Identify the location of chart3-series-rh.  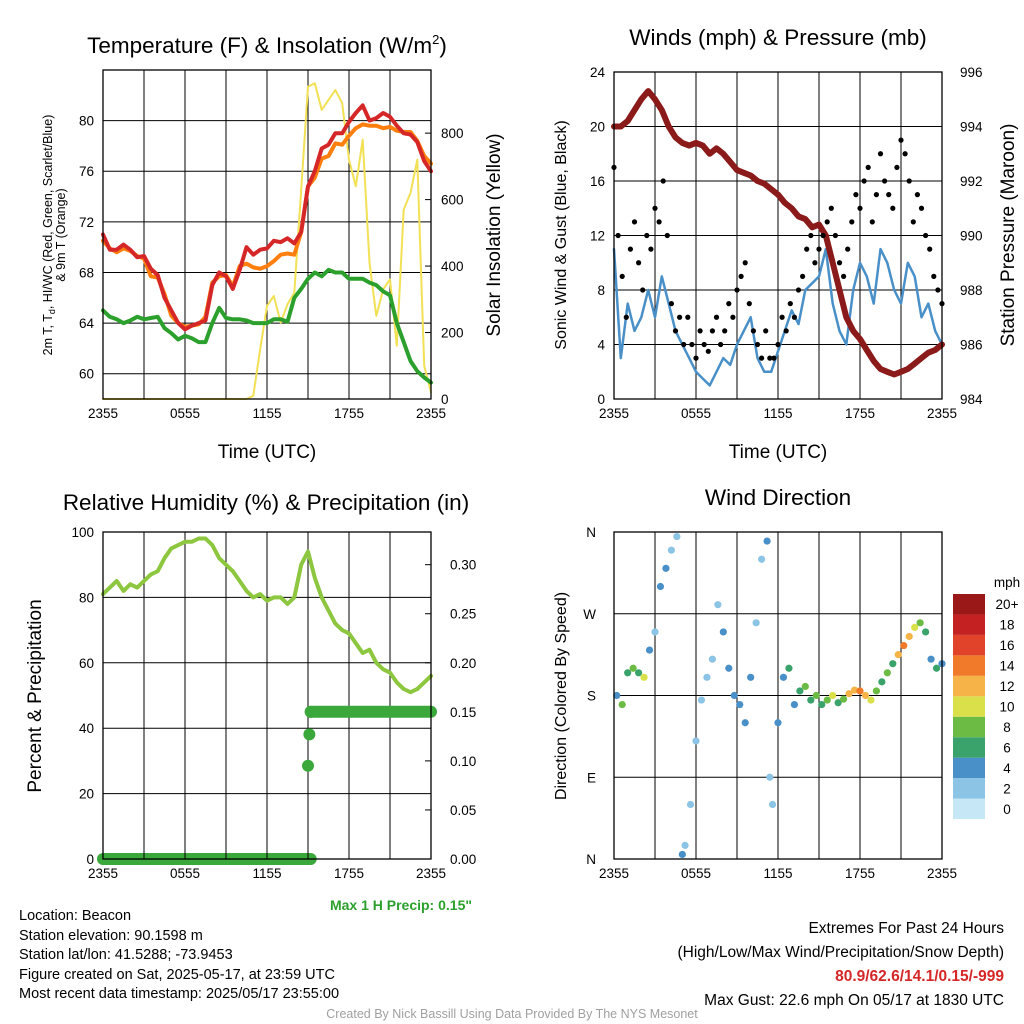
(267, 615).